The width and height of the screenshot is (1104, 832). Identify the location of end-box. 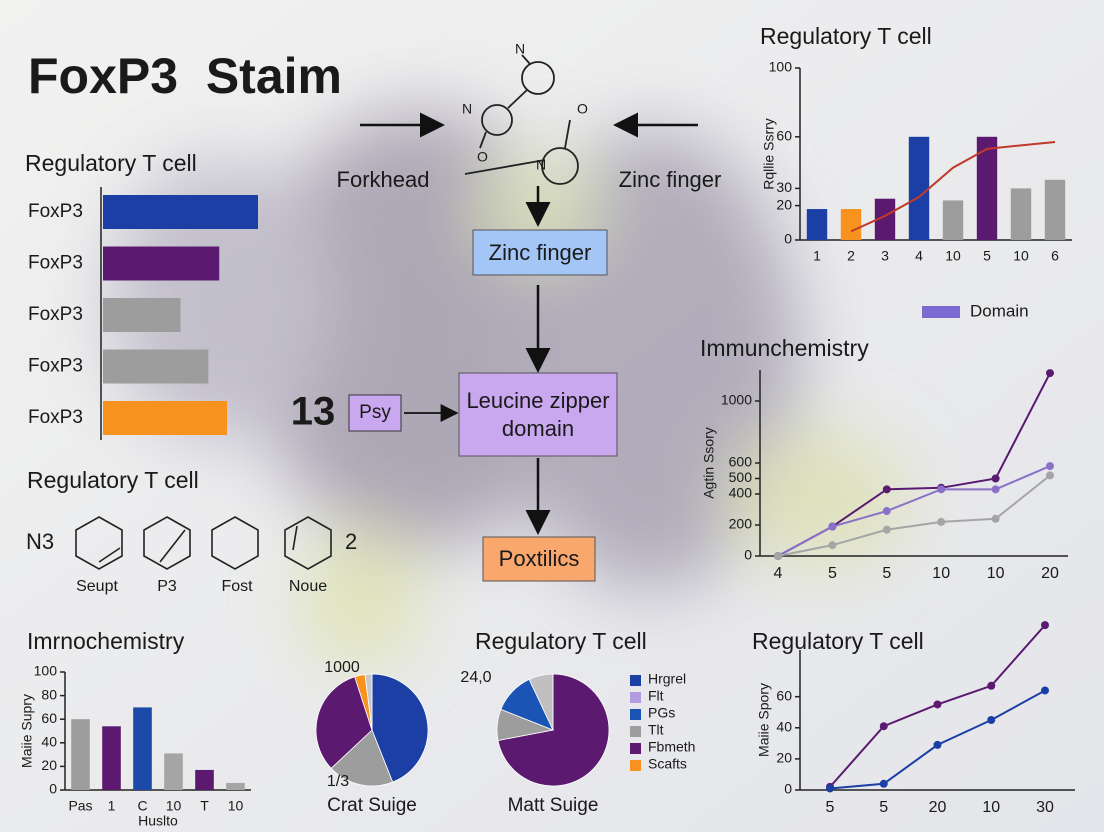
(539, 559).